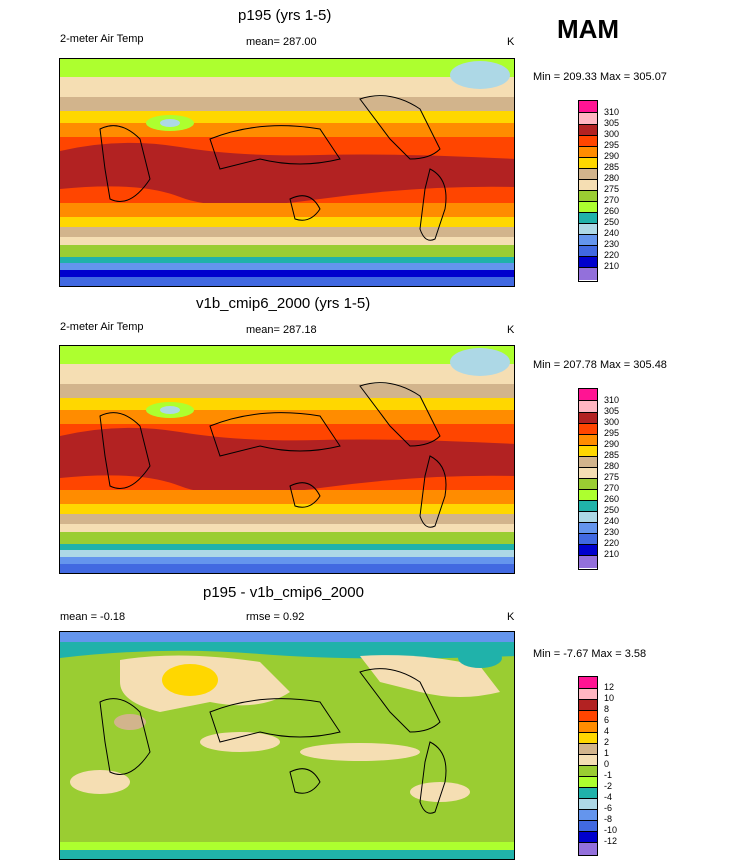  I want to click on colorbar-tick-label: -12, so click(611, 841).